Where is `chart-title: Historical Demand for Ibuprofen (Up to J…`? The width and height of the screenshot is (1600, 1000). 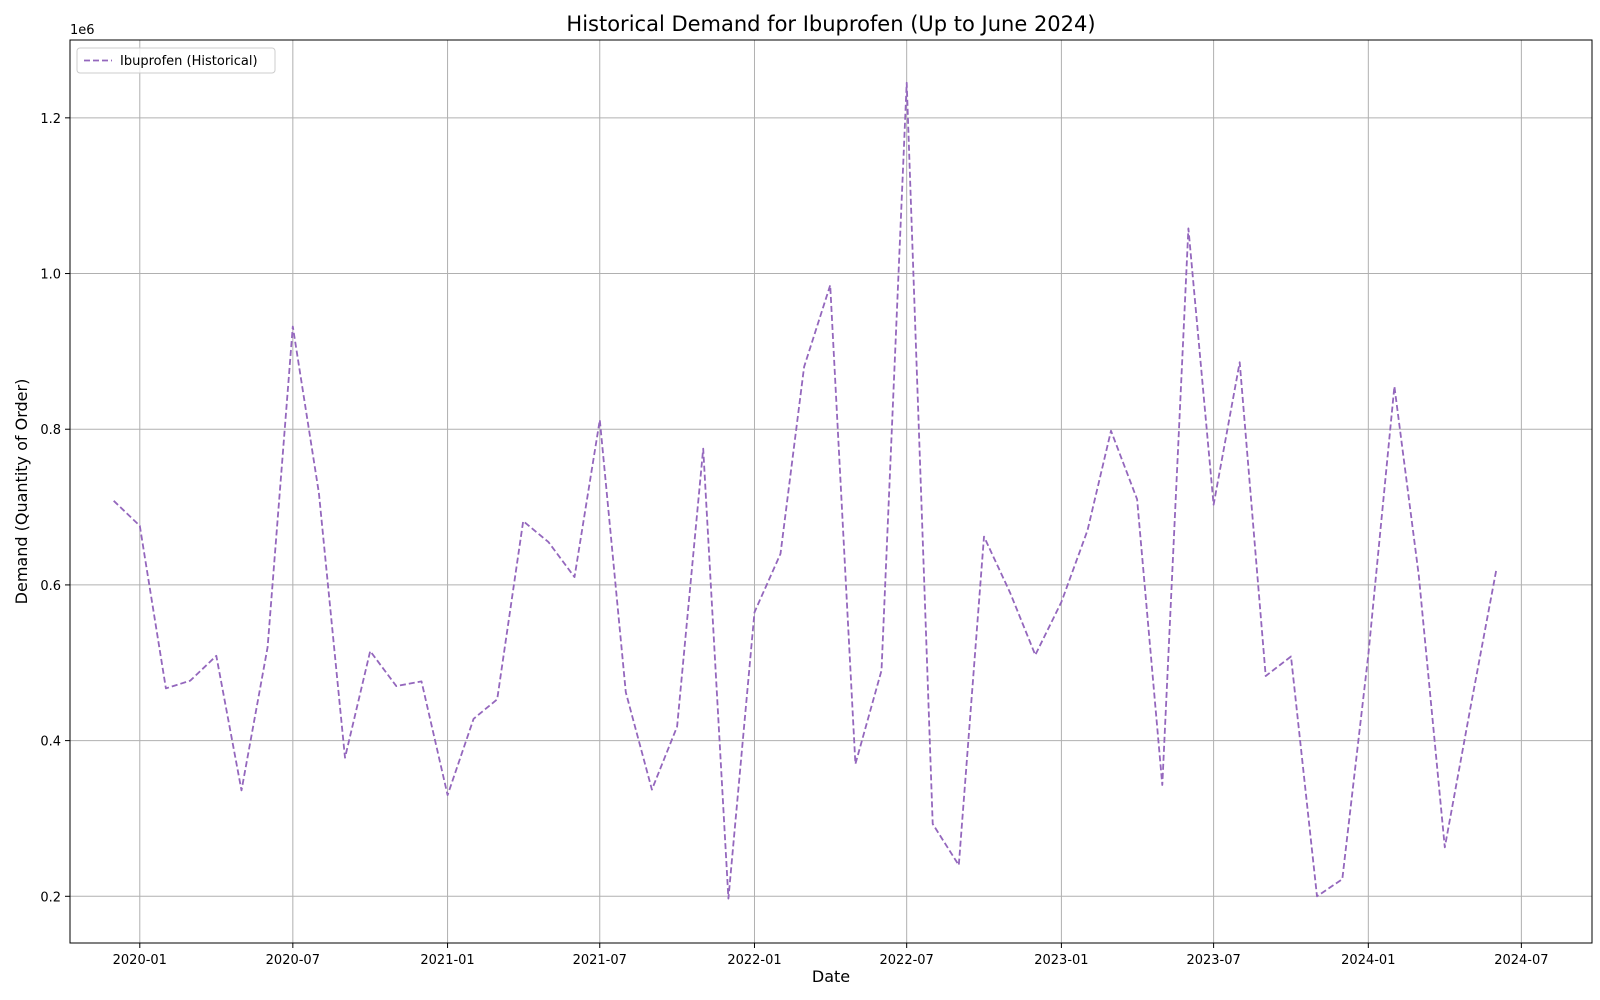
chart-title: Historical Demand for Ibuprofen (Up to J… is located at coordinates (830, 24).